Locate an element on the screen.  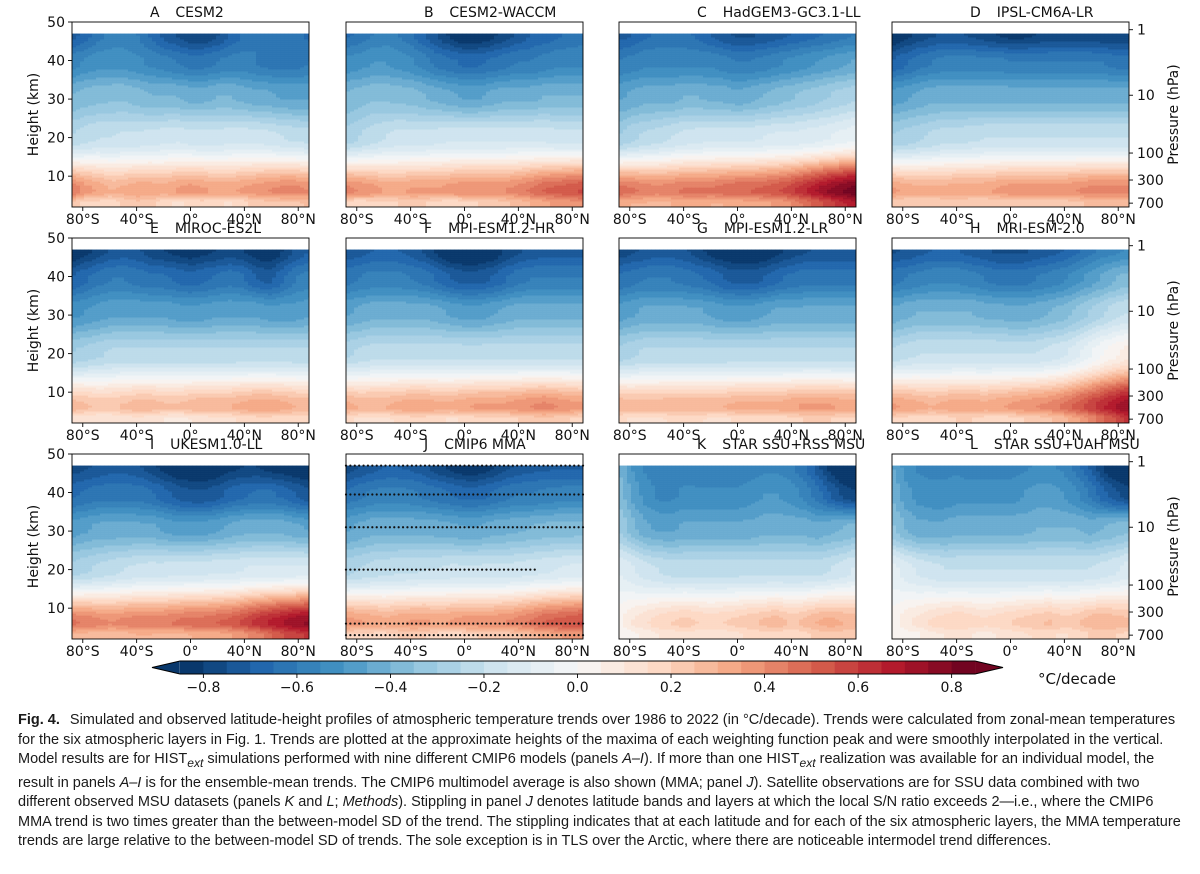
y-tick-label: 50 is located at coordinates (56, 23).